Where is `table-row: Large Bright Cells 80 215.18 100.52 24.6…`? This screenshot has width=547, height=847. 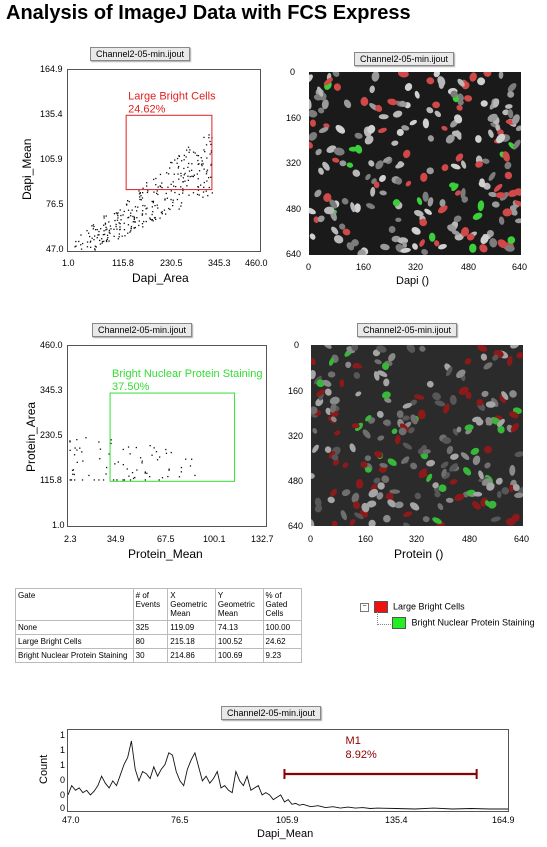
table-row: Large Bright Cells 80 215.18 100.52 24.6… is located at coordinates (159, 641).